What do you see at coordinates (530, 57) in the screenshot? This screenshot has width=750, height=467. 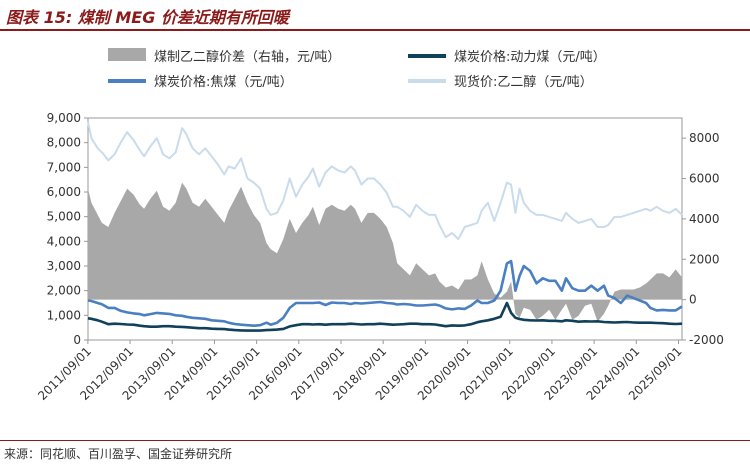 I see `legend-label: 煤炭价格:动力煤（元/吨）` at bounding box center [530, 57].